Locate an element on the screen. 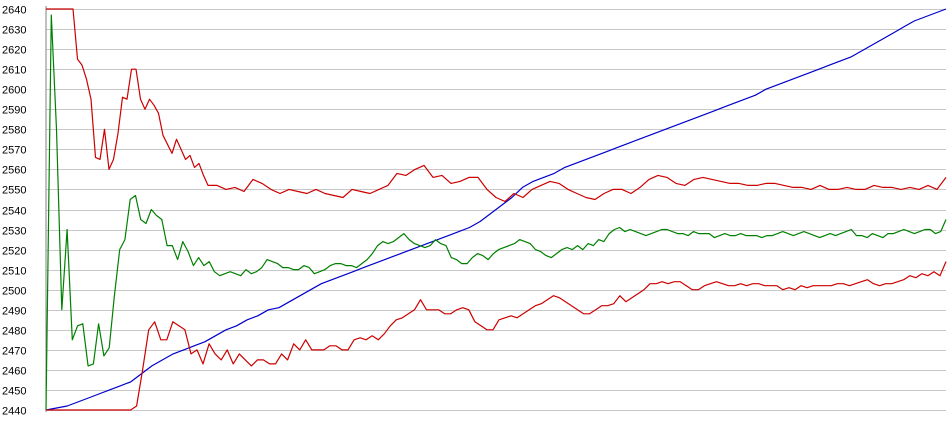  y-tick-label: 2530 is located at coordinates (14, 232).